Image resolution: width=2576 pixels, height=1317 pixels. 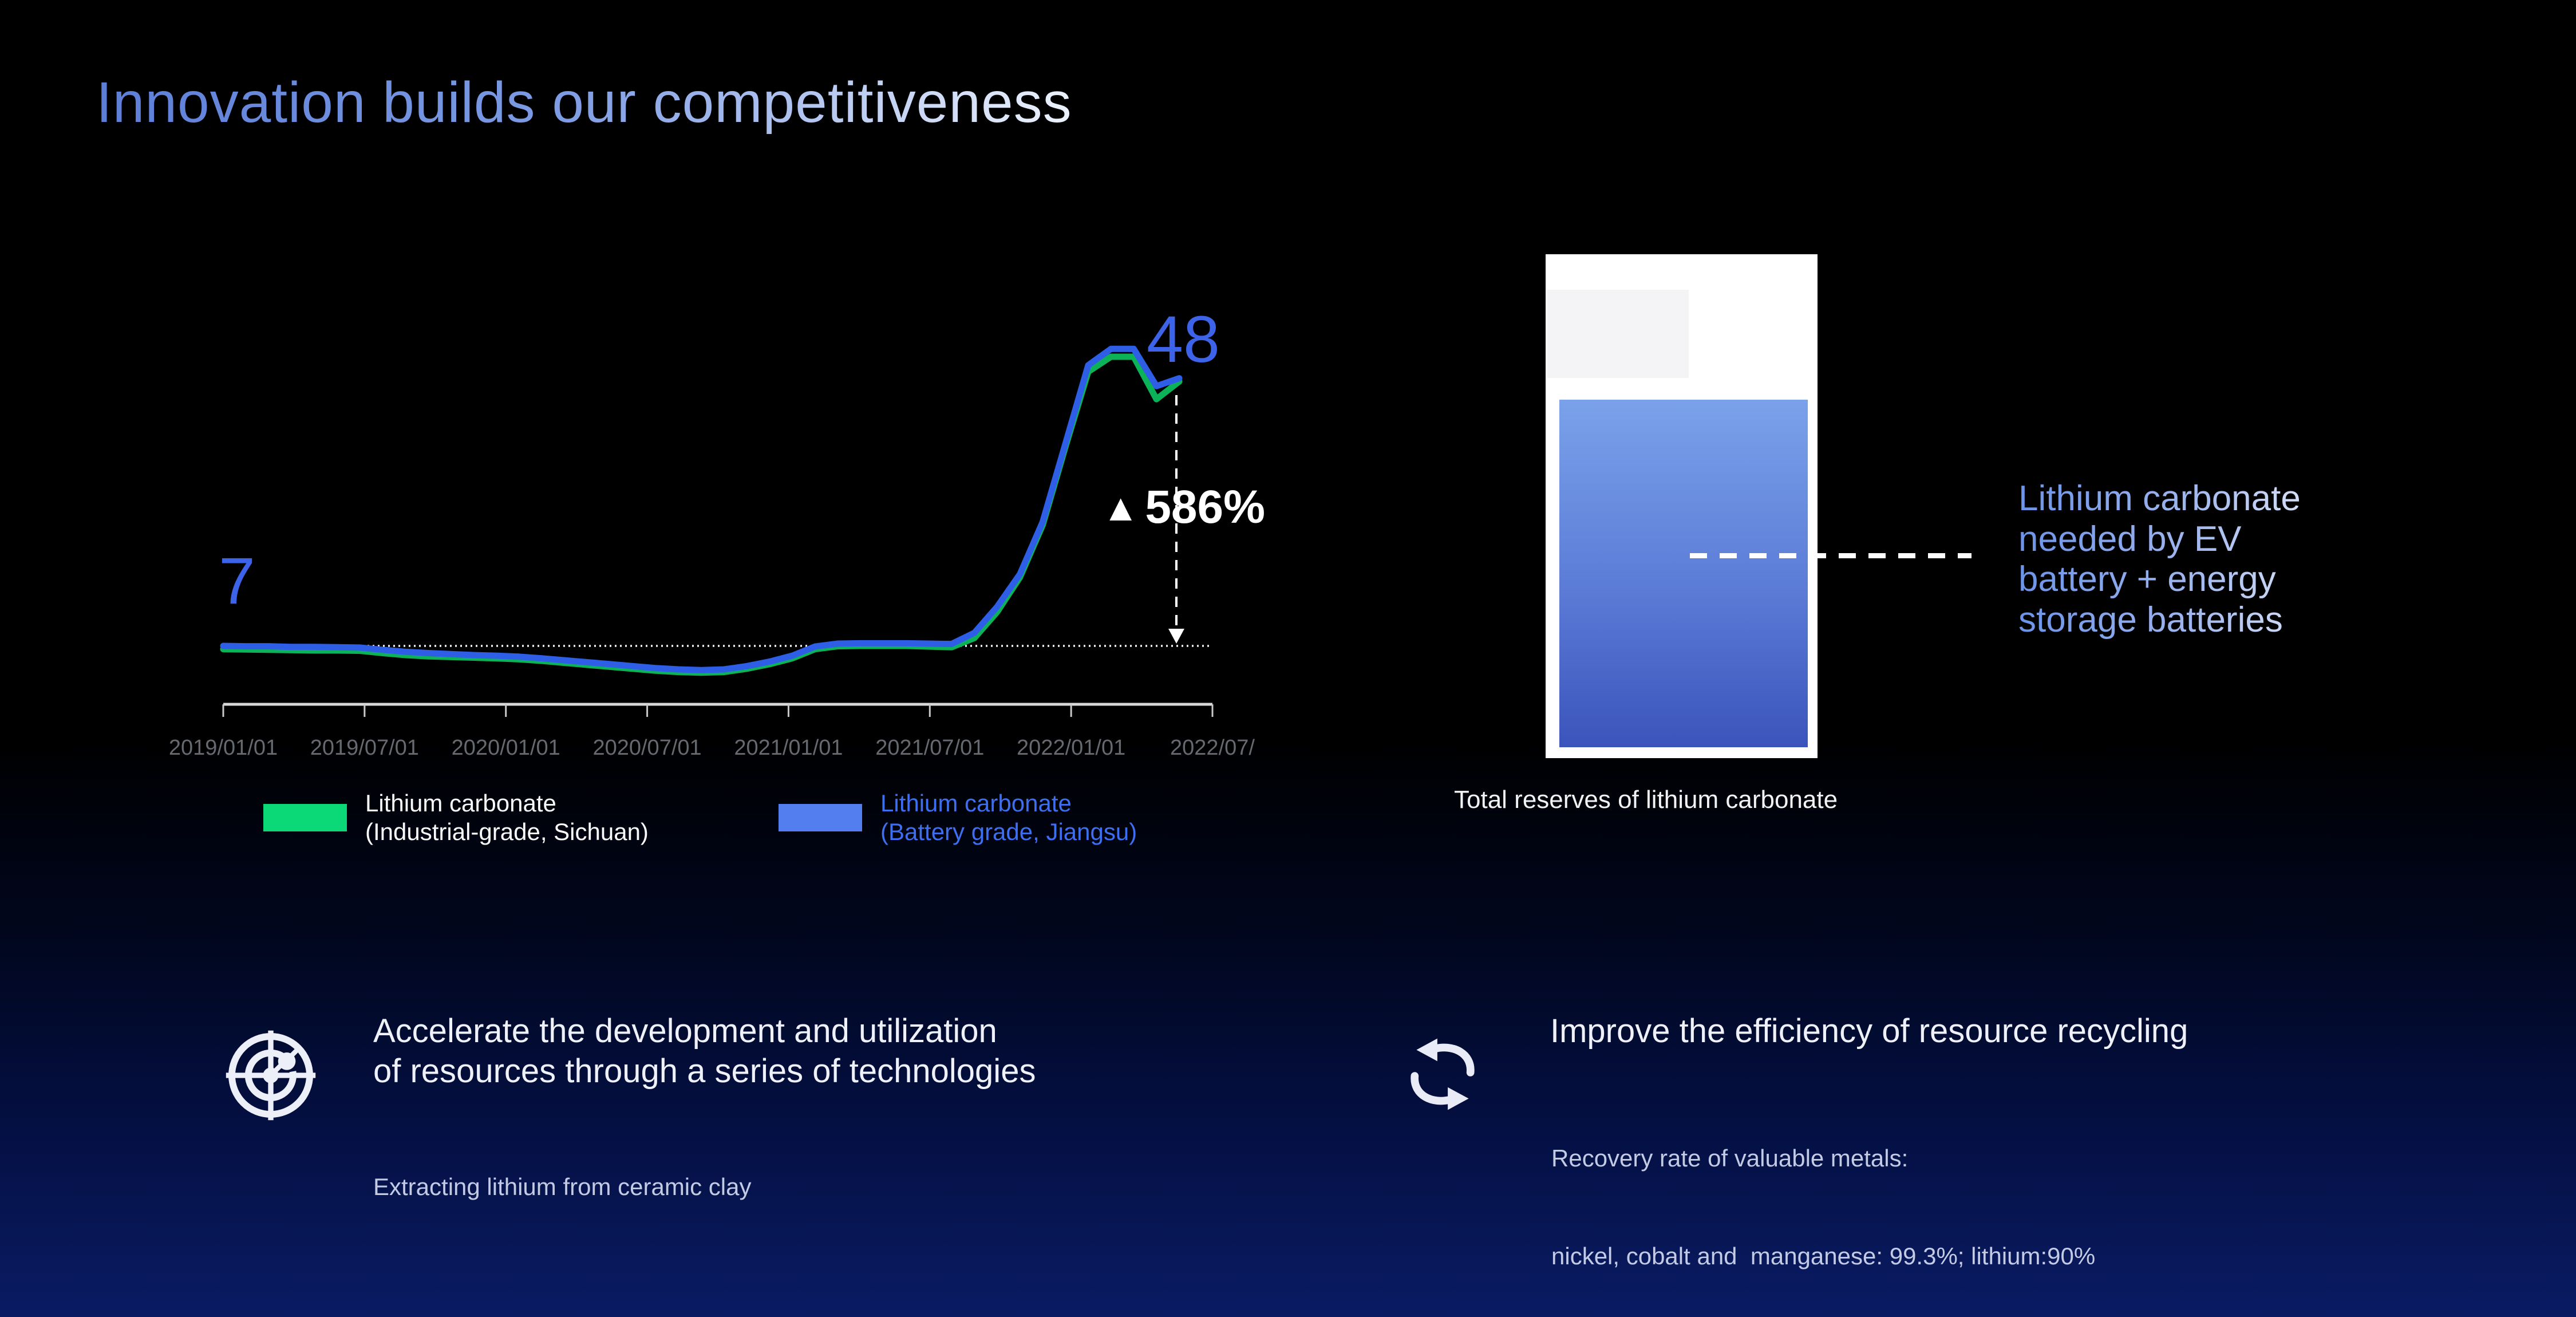 I want to click on recycle-loop-icon, so click(x=1443, y=1074).